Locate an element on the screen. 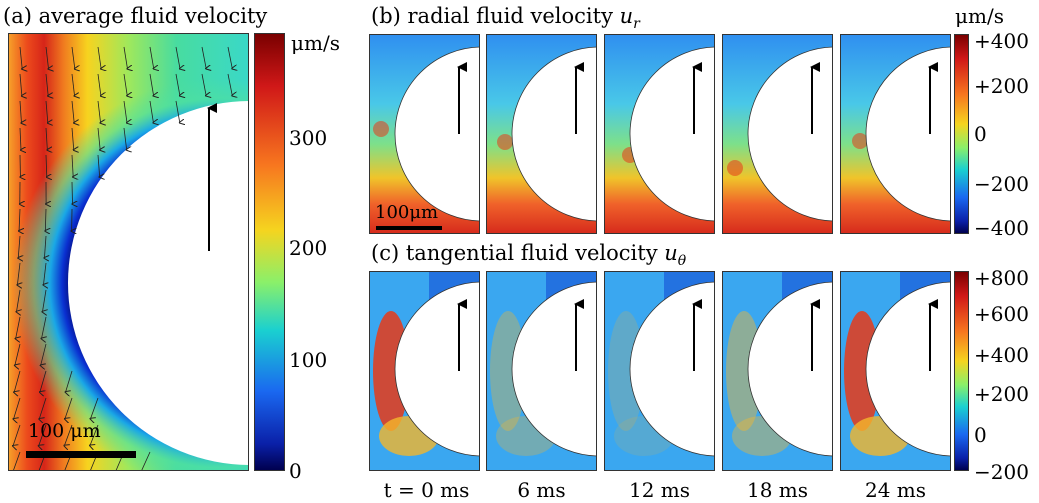 The width and height of the screenshot is (1039, 503). panel-a-tick-0: 0 is located at coordinates (295, 471).